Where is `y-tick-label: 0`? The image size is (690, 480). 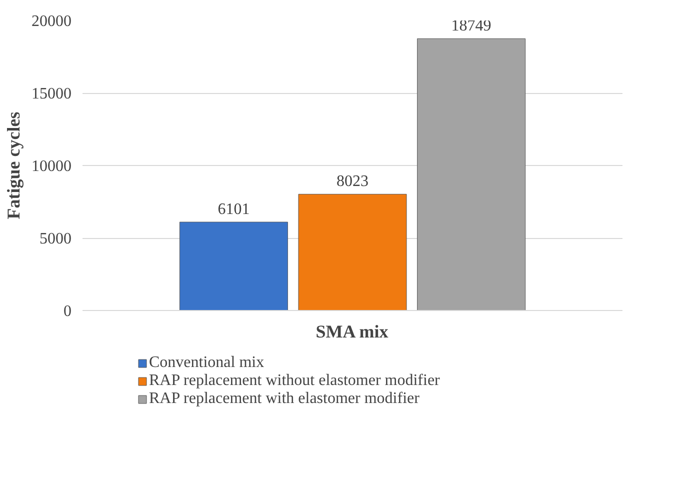 y-tick-label: 0 is located at coordinates (68, 311).